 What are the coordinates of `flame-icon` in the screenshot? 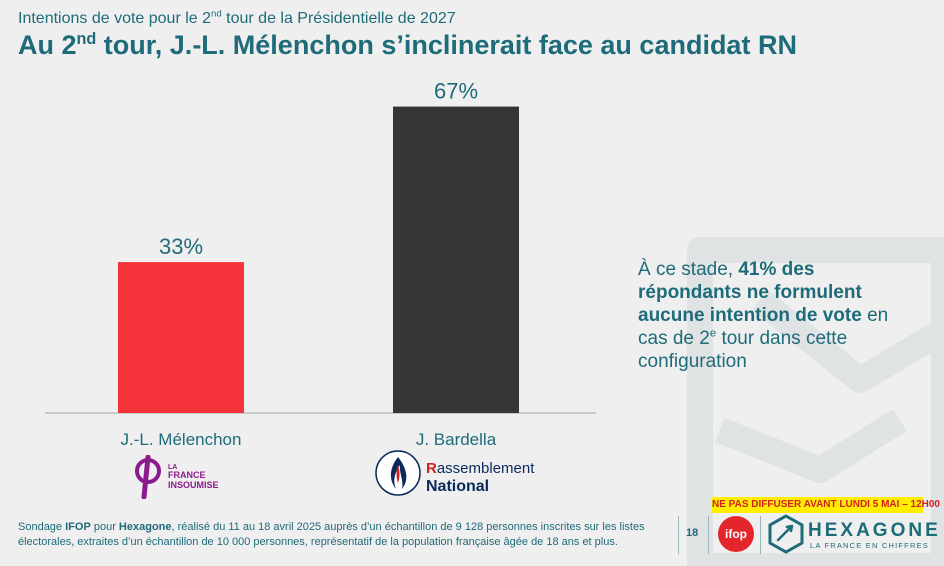 It's located at (398, 473).